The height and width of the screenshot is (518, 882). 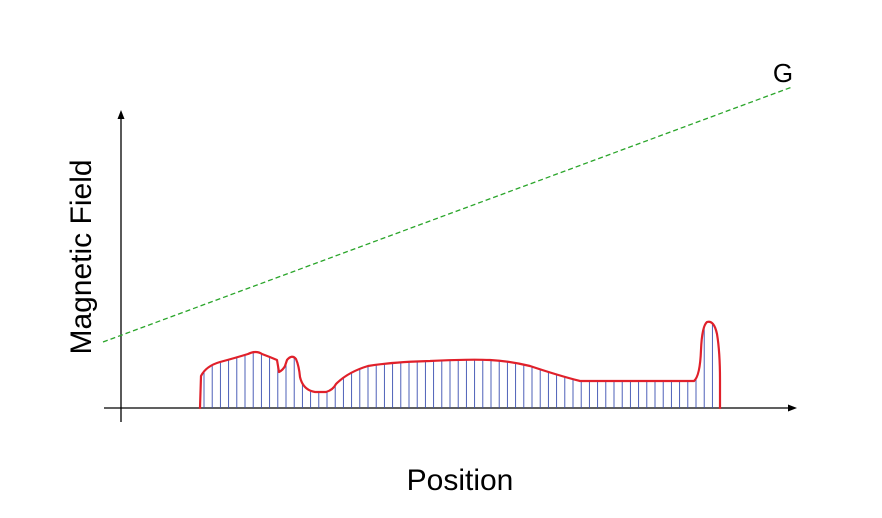 I want to click on y-axis-label: Magnetic Field, so click(x=81, y=256).